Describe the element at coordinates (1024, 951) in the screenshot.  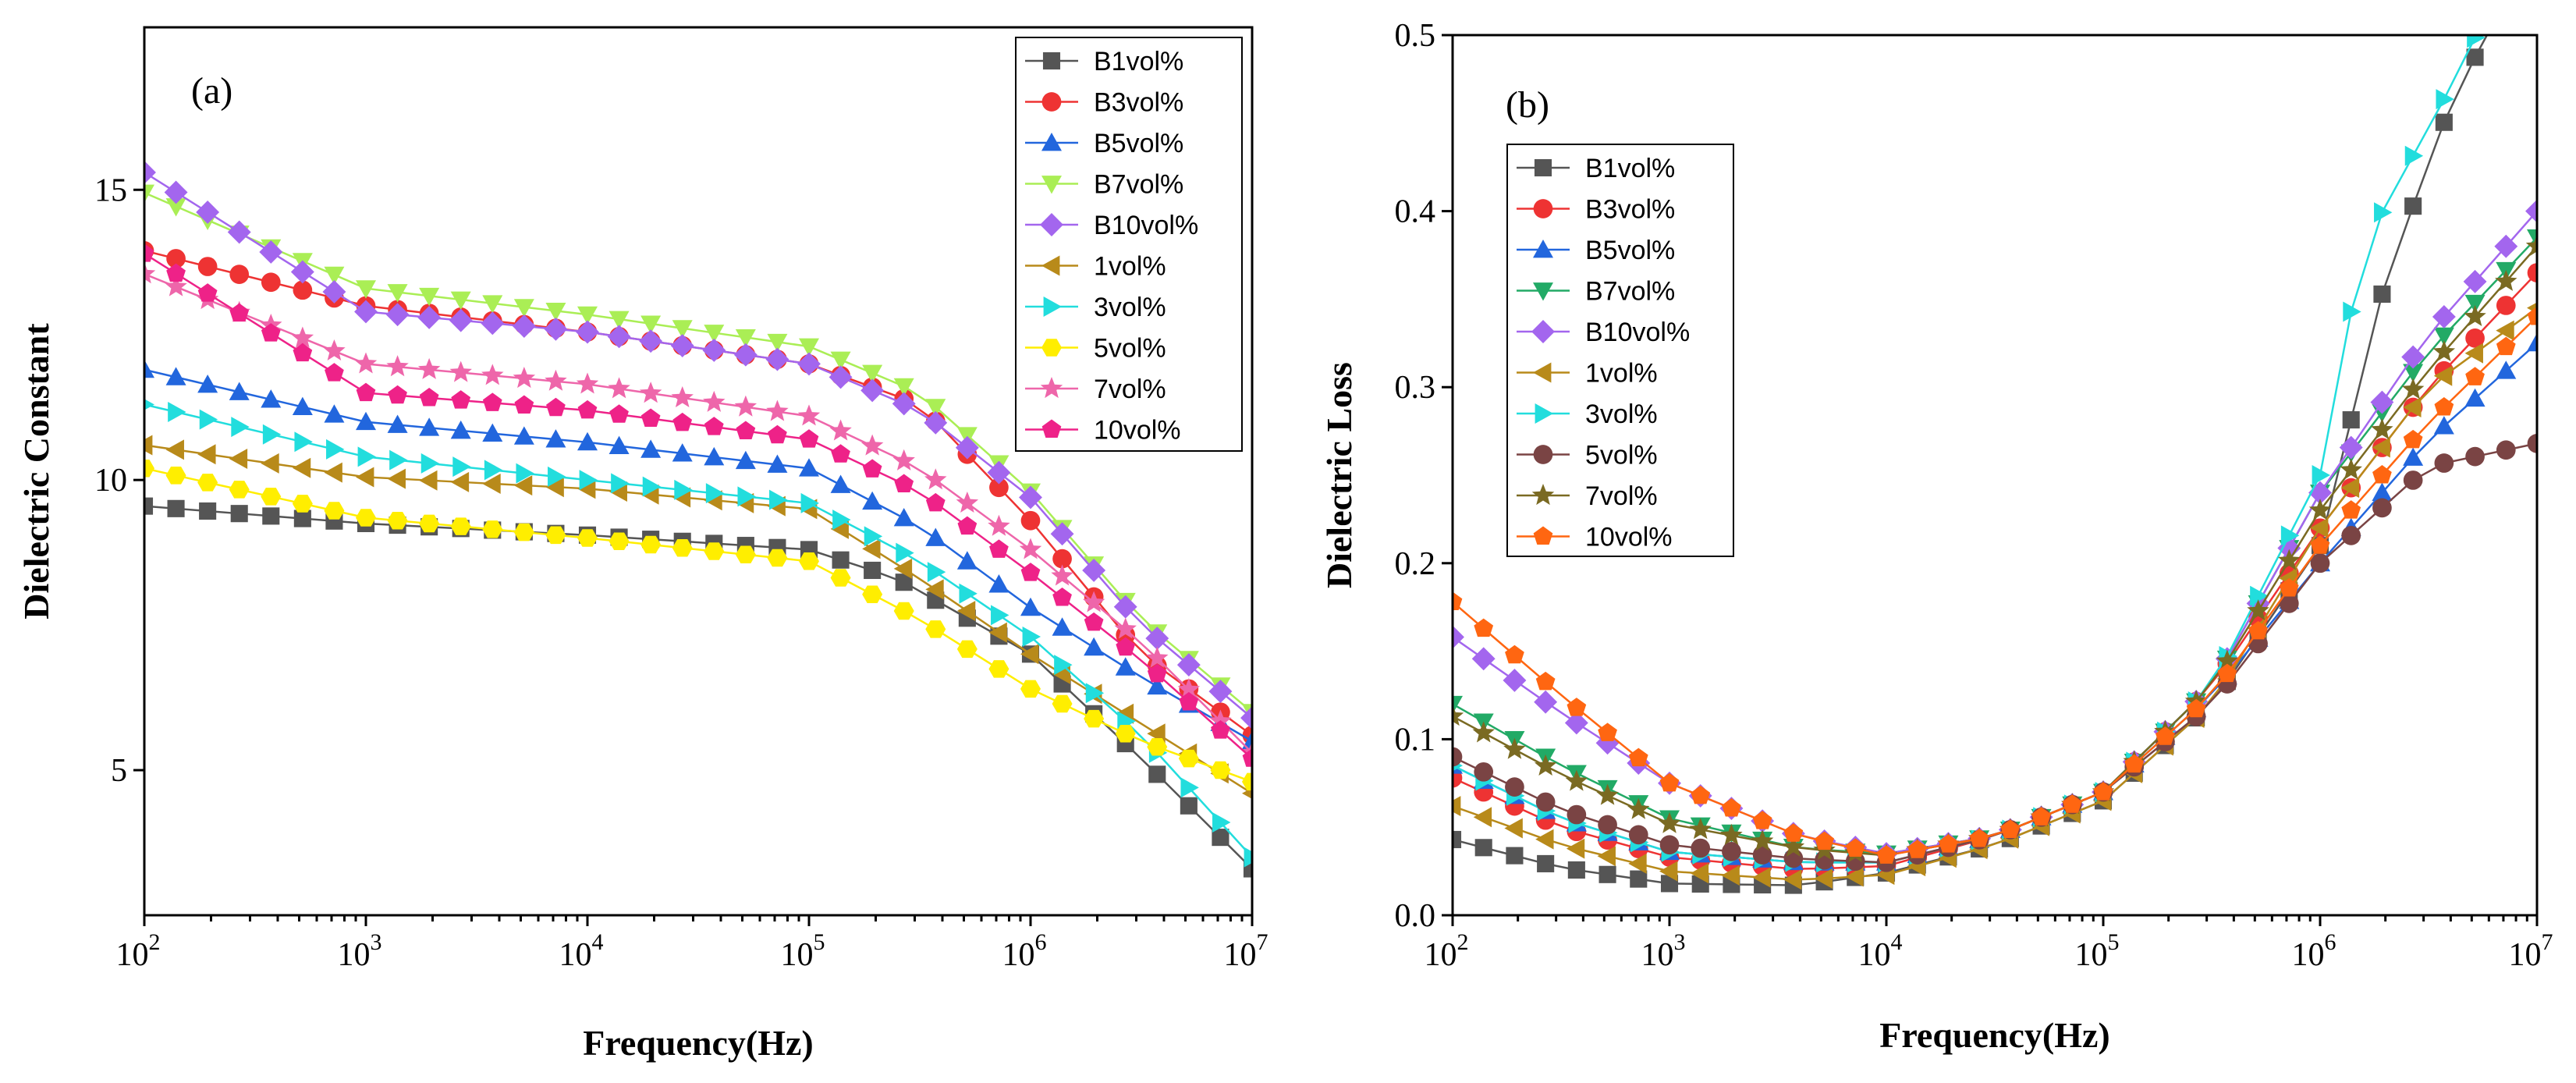
I see `panel-a-x-tick-label: 10⁶` at that location.